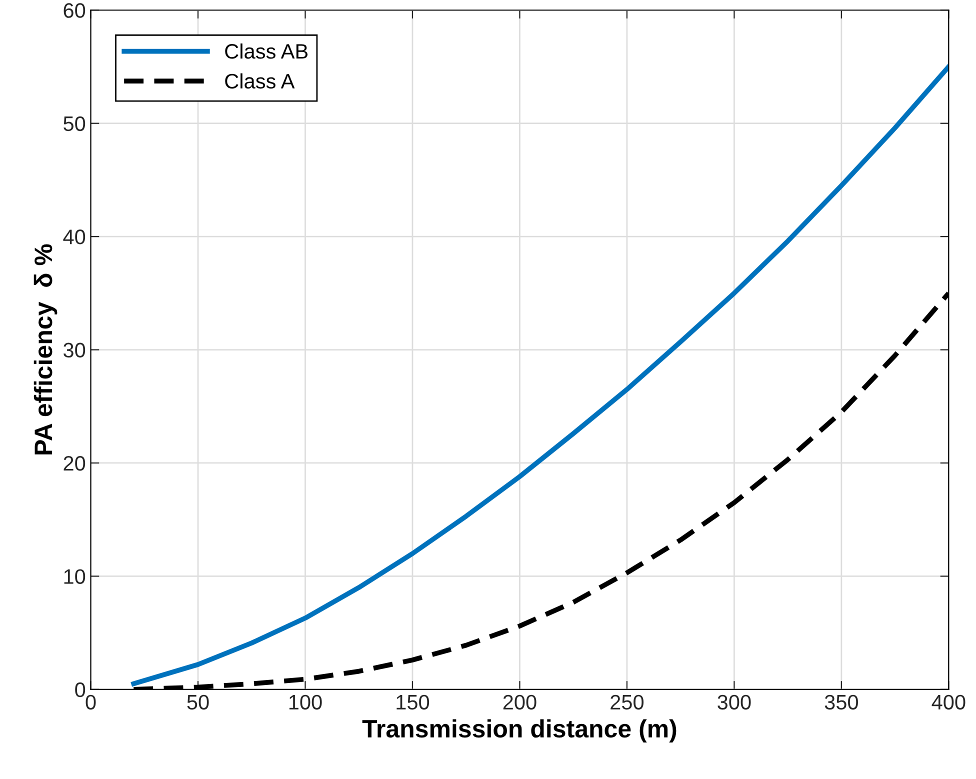 The image size is (976, 779). Describe the element at coordinates (260, 81) in the screenshot. I see `legend-label: Class A` at that location.